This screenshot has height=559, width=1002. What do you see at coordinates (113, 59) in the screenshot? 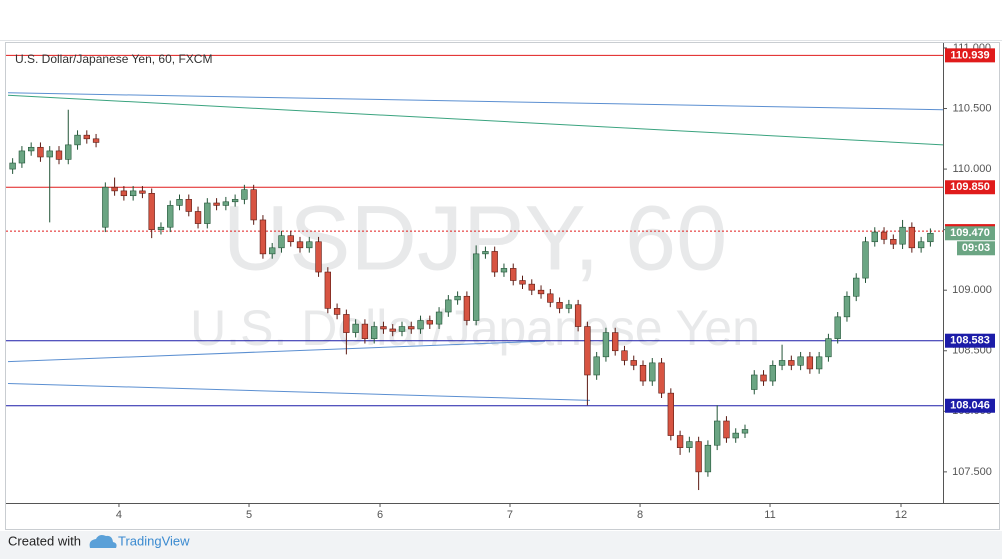
I see `chart-title: U.S. Dollar/Japanese Yen, 60, FXCM` at bounding box center [113, 59].